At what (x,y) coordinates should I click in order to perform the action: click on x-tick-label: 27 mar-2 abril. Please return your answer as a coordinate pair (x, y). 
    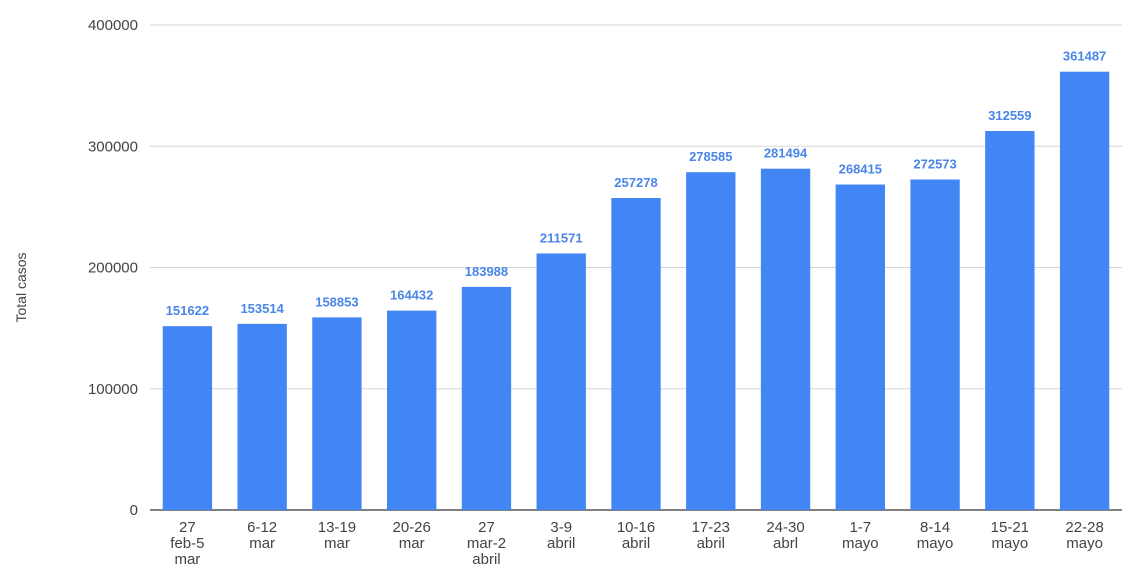
    Looking at the image, I should click on (486, 543).